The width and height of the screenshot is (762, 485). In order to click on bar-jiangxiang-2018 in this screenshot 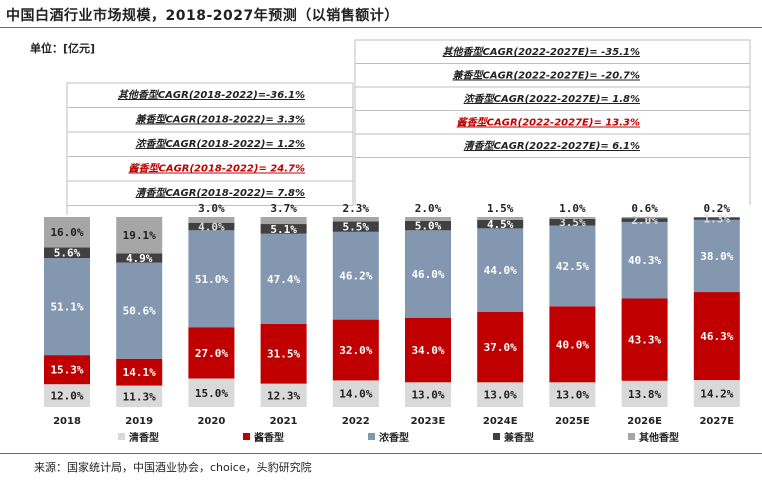, I will do `click(67, 370)`.